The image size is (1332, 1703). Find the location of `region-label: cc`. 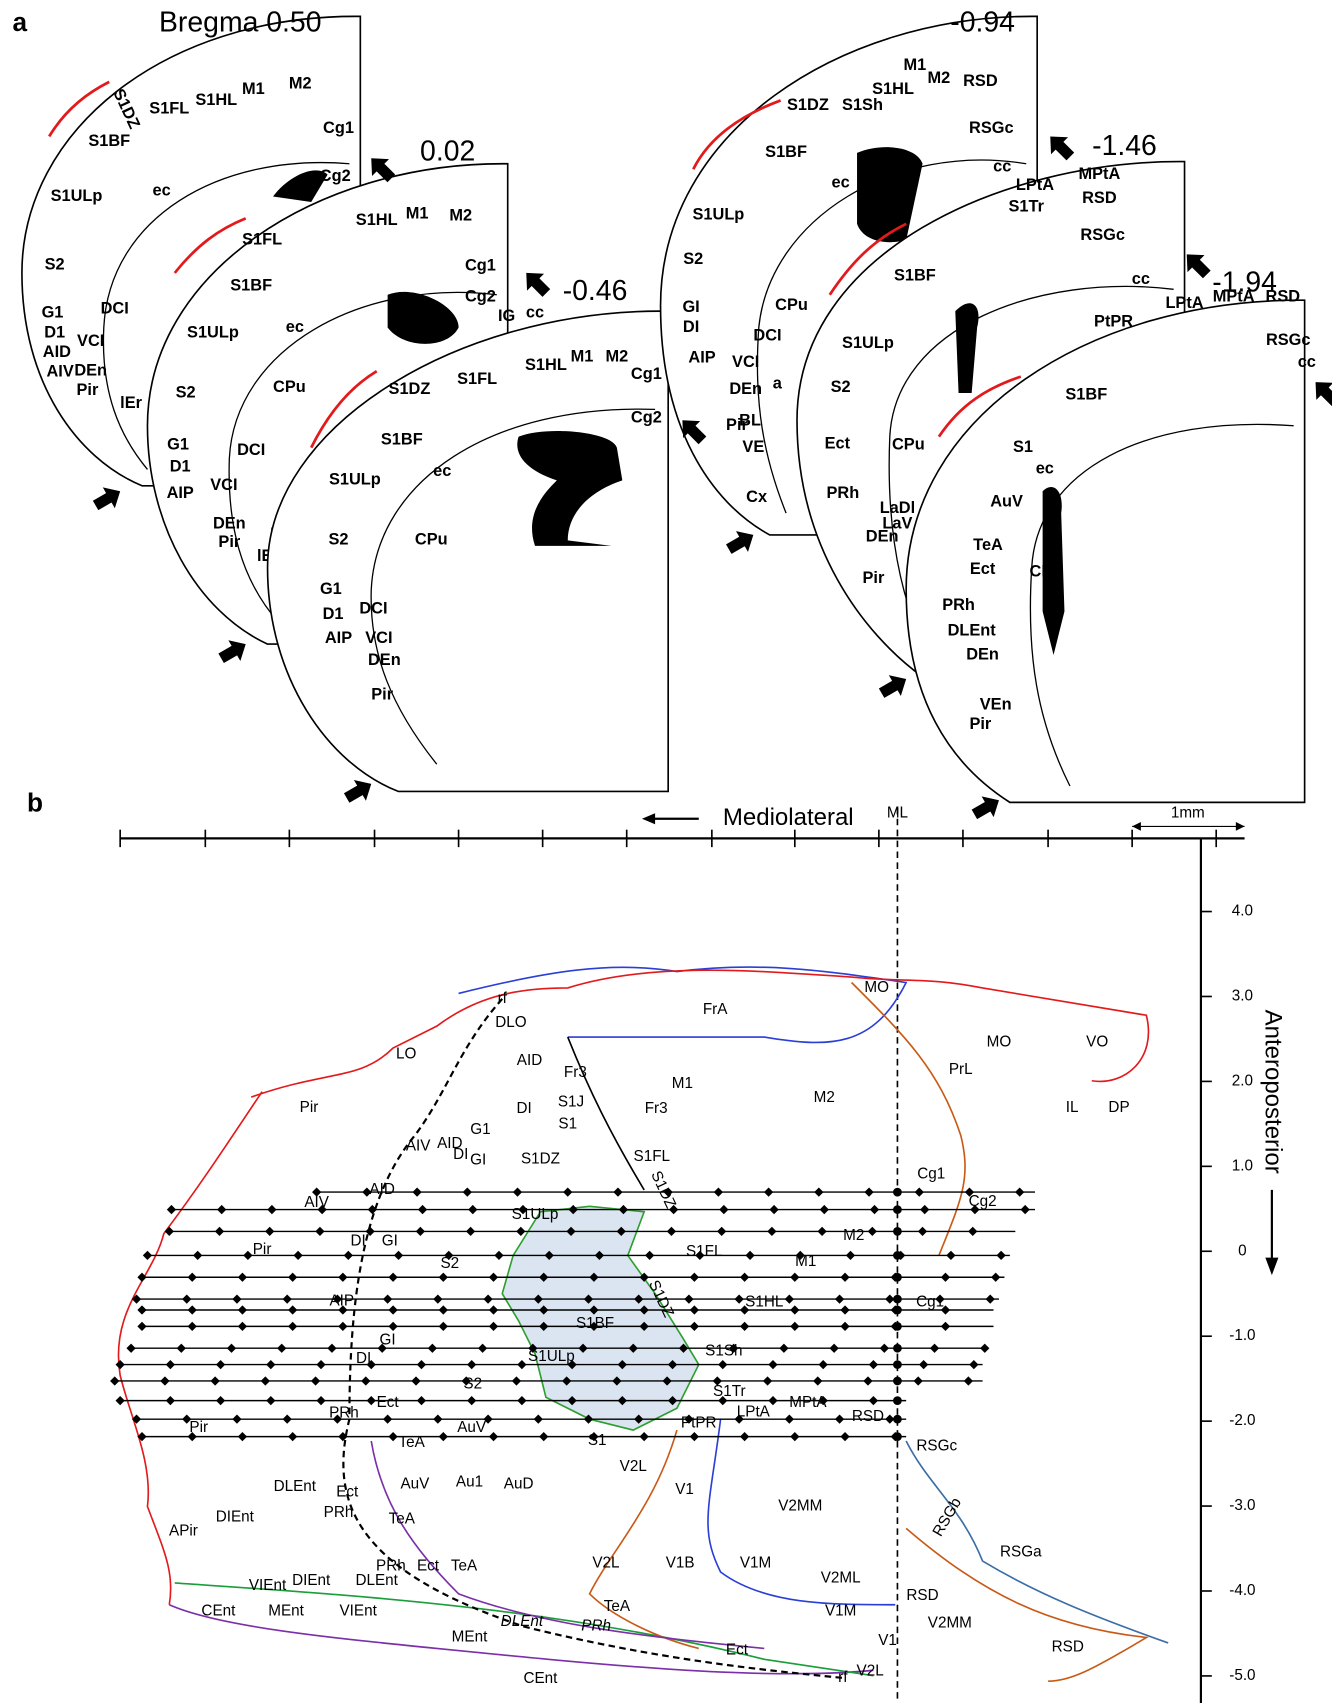

region-label: cc is located at coordinates (1141, 279).